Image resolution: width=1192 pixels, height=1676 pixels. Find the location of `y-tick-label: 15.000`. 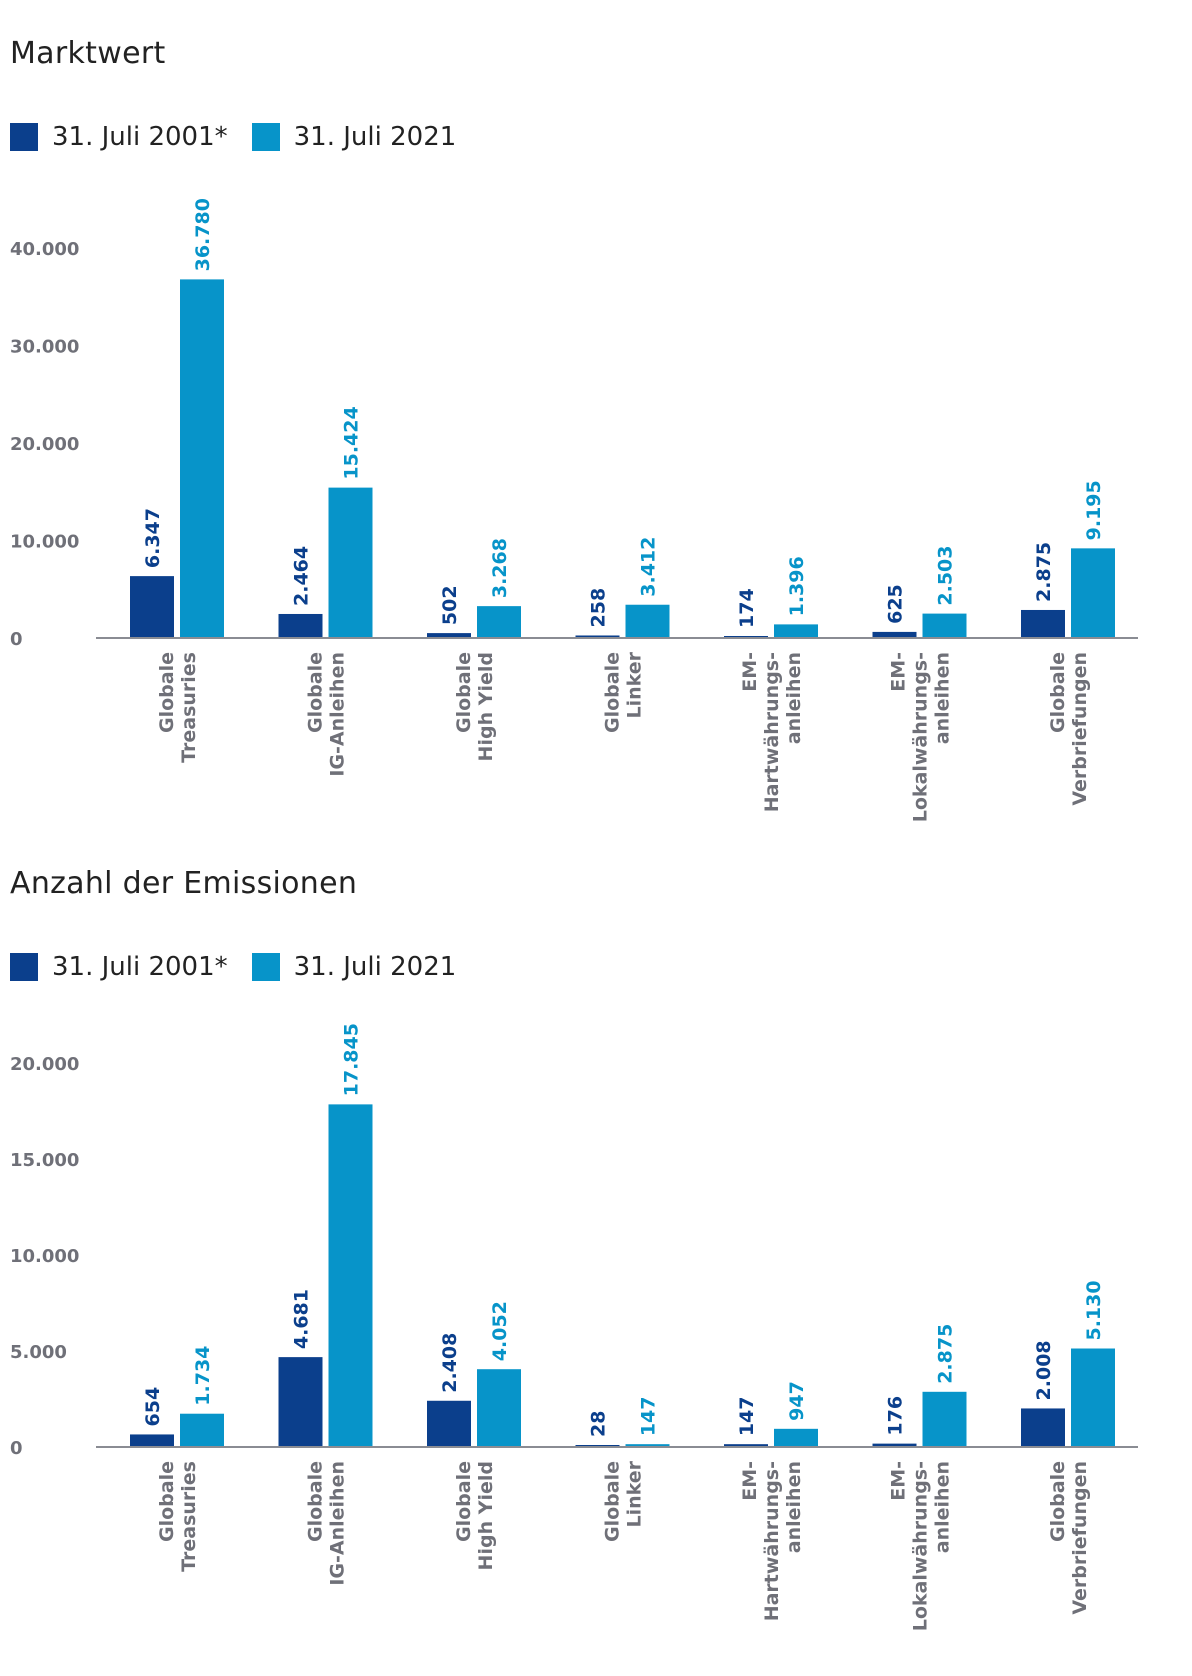

y-tick-label: 15.000 is located at coordinates (44, 1160).